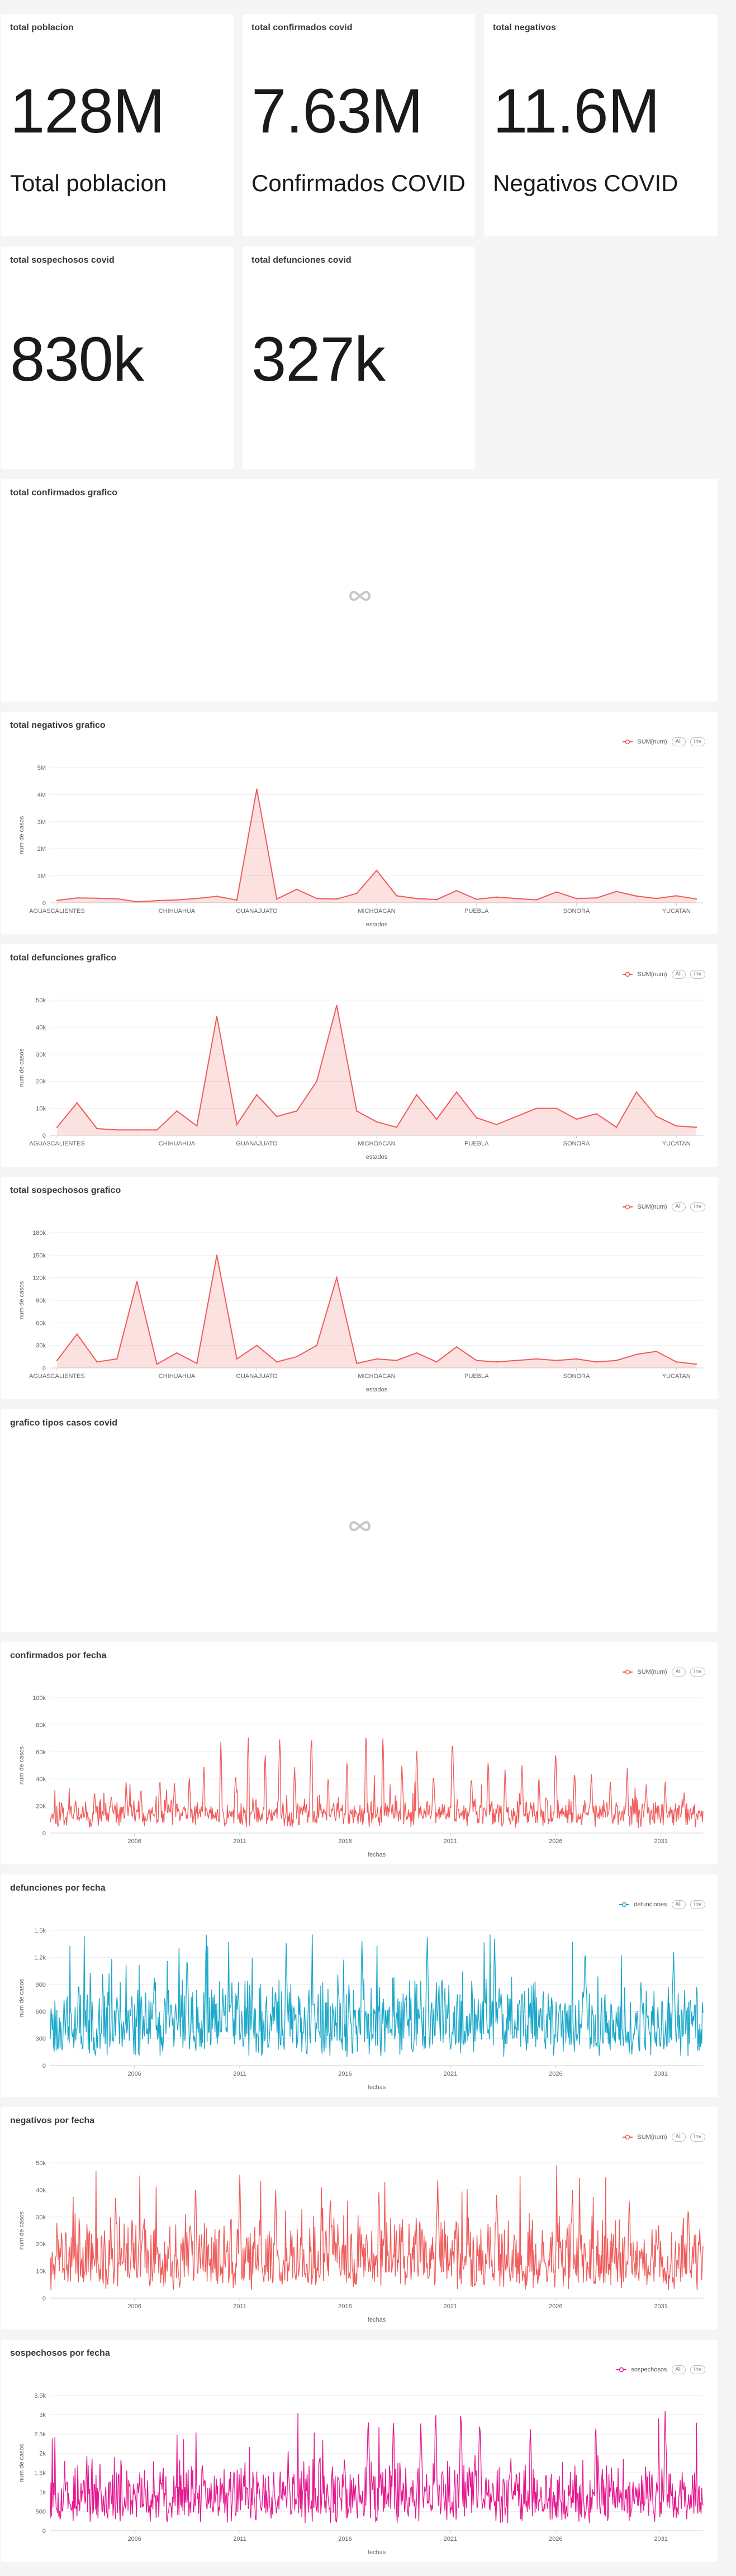  Describe the element at coordinates (376, 1377) in the screenshot. I see `x-tick-label: MICHOACAN` at that location.